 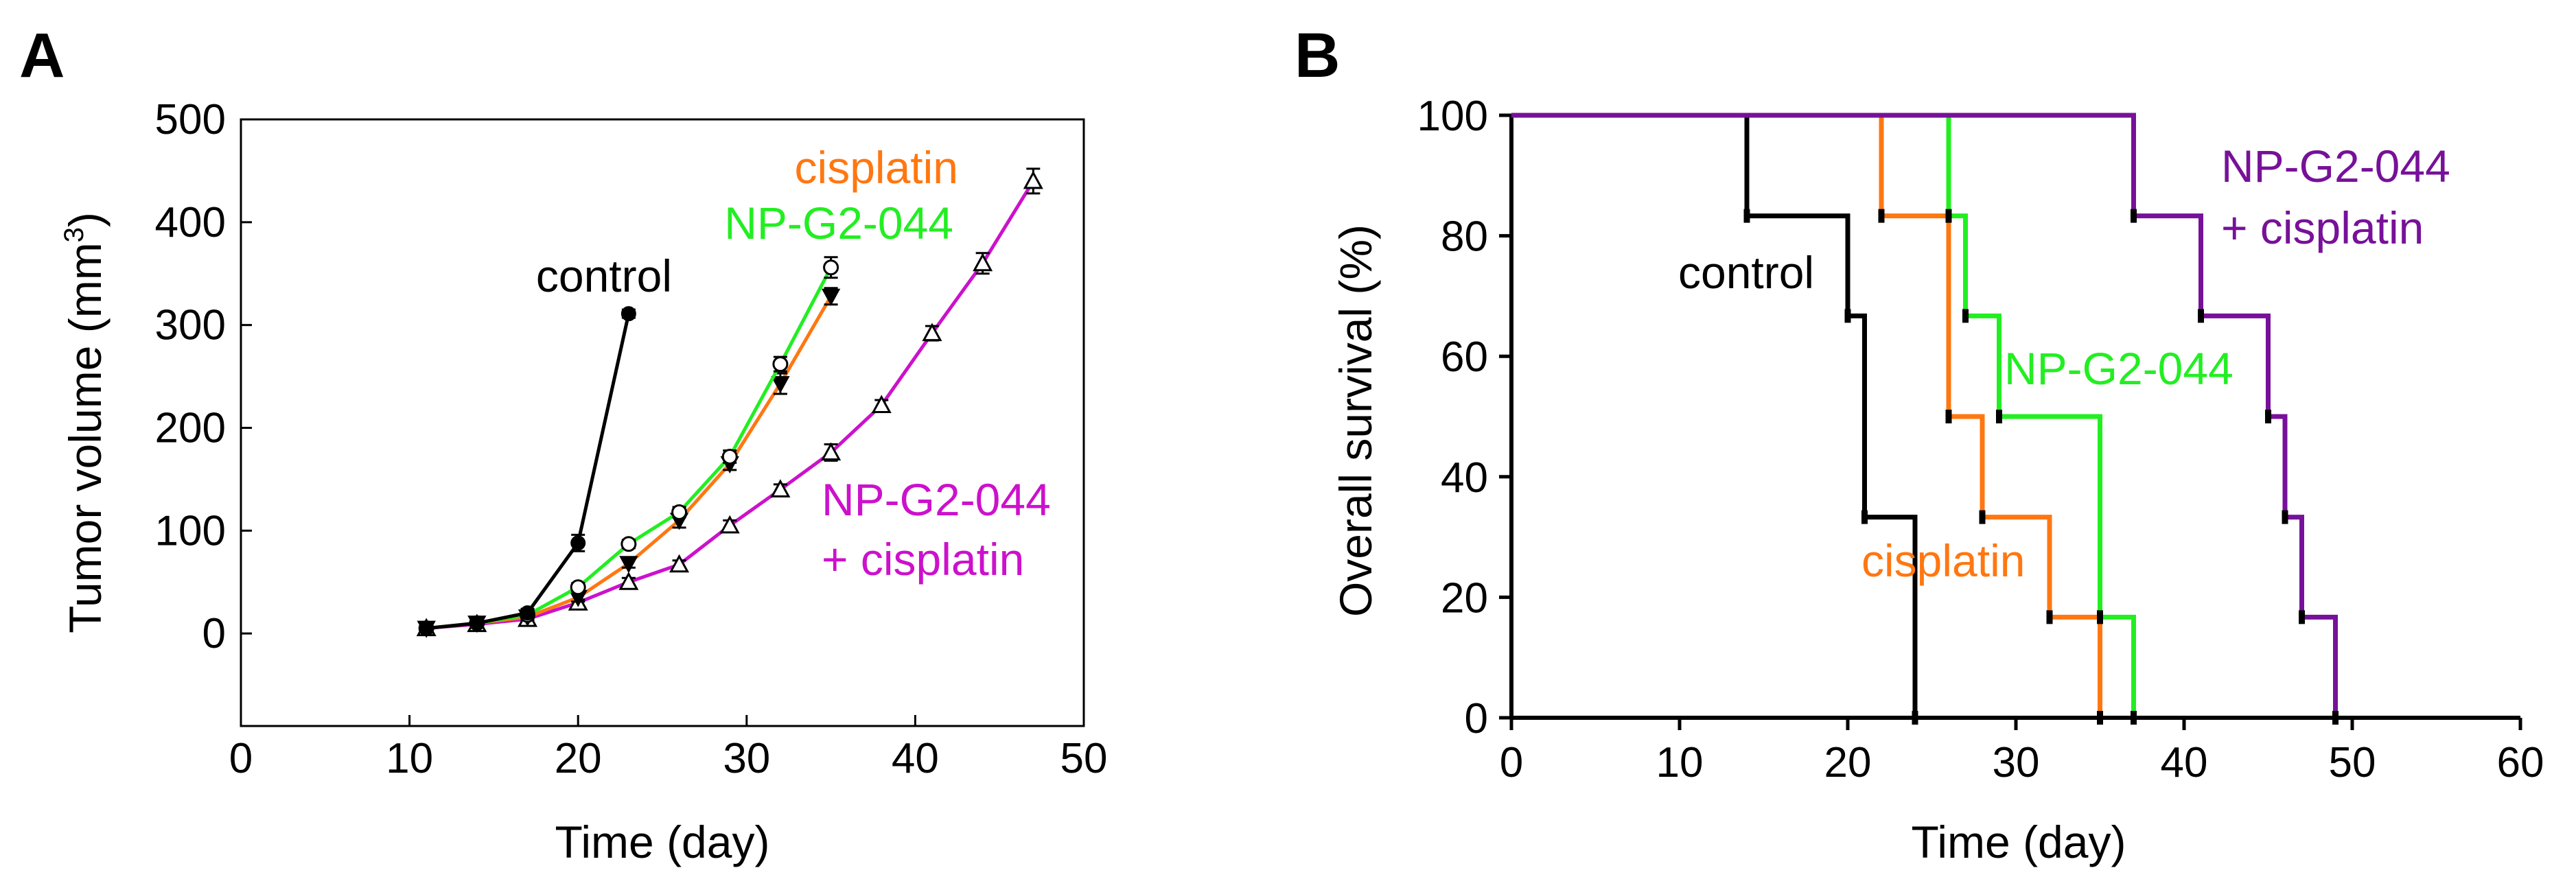 What do you see at coordinates (2118, 368) in the screenshot?
I see `panel-b-label-np-g2-044: NP-G2-044` at bounding box center [2118, 368].